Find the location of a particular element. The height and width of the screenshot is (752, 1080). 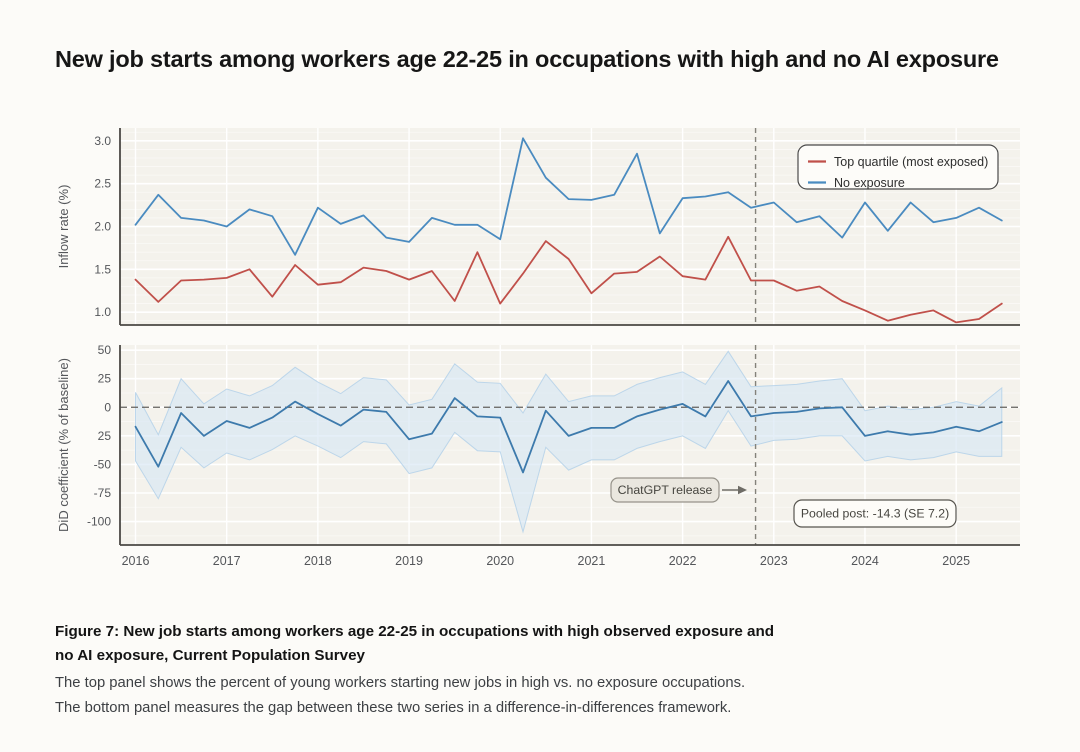

x-tick-label: 2025 is located at coordinates (956, 561).